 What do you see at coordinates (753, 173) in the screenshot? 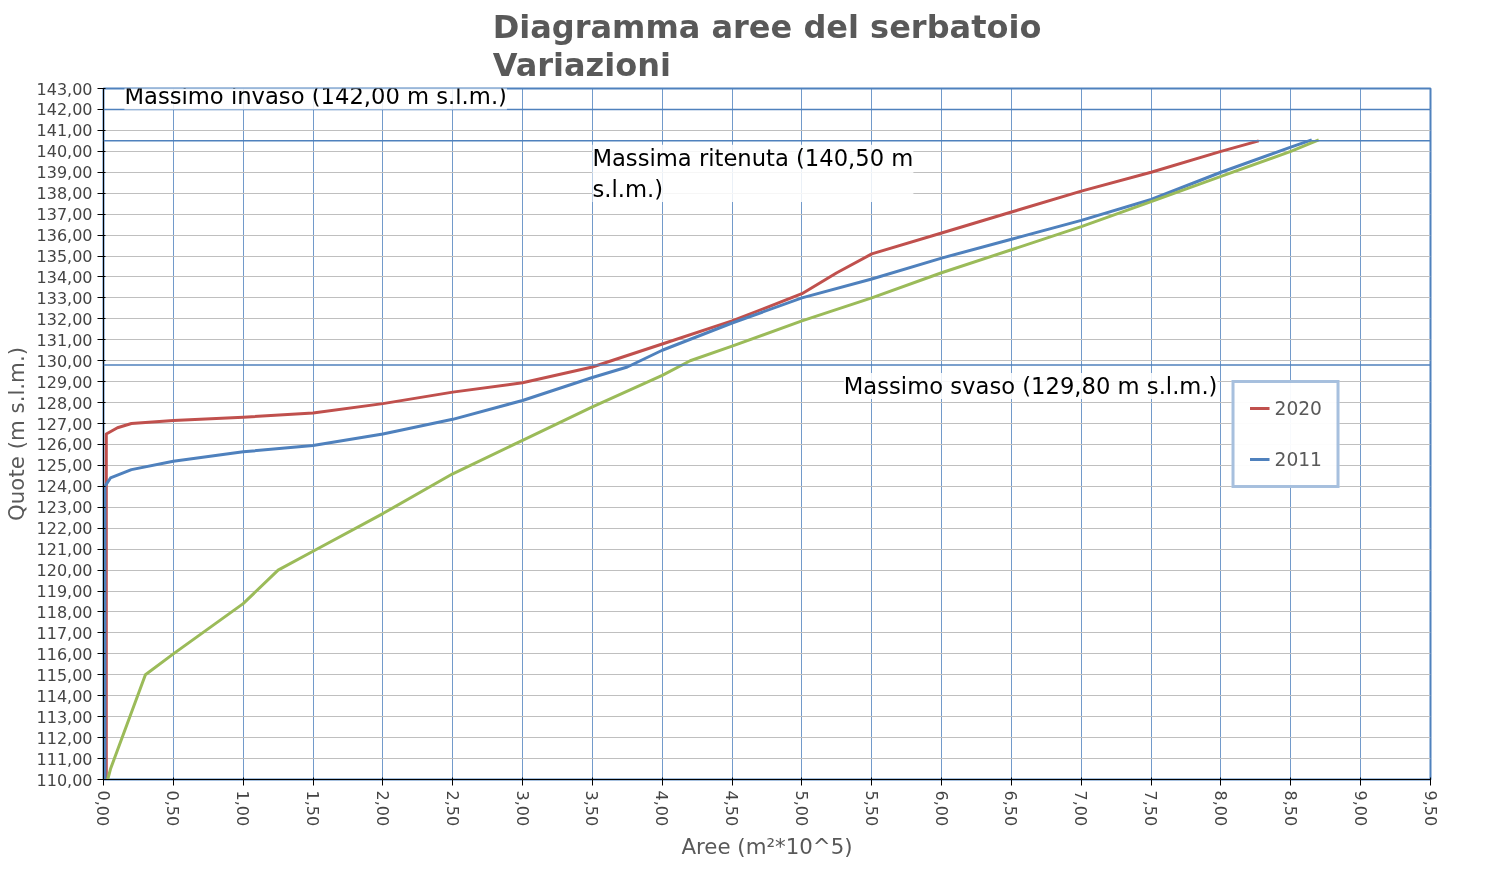
I see `ref-line-label: Massima ritenuta (140,50 m s.l.m.)` at bounding box center [753, 173].